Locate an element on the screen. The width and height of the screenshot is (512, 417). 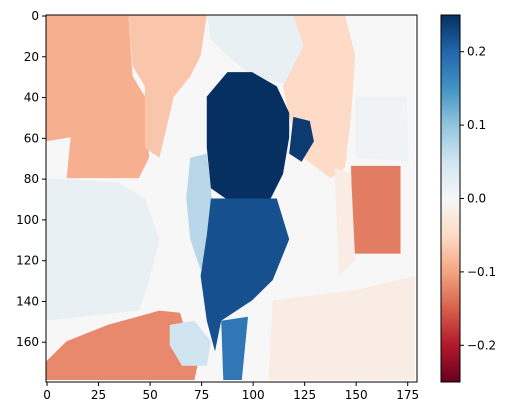
y-tick-label: 160 is located at coordinates (27, 342).